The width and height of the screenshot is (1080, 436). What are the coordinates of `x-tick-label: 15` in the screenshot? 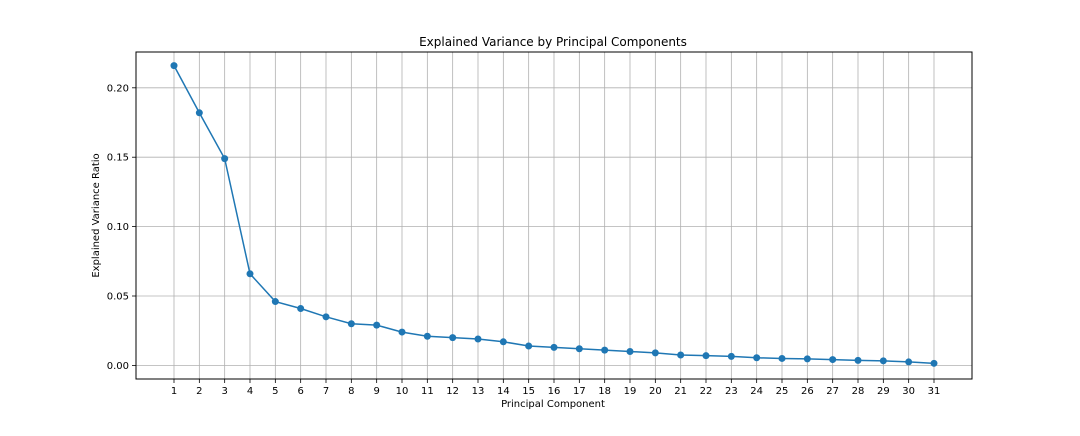 It's located at (528, 391).